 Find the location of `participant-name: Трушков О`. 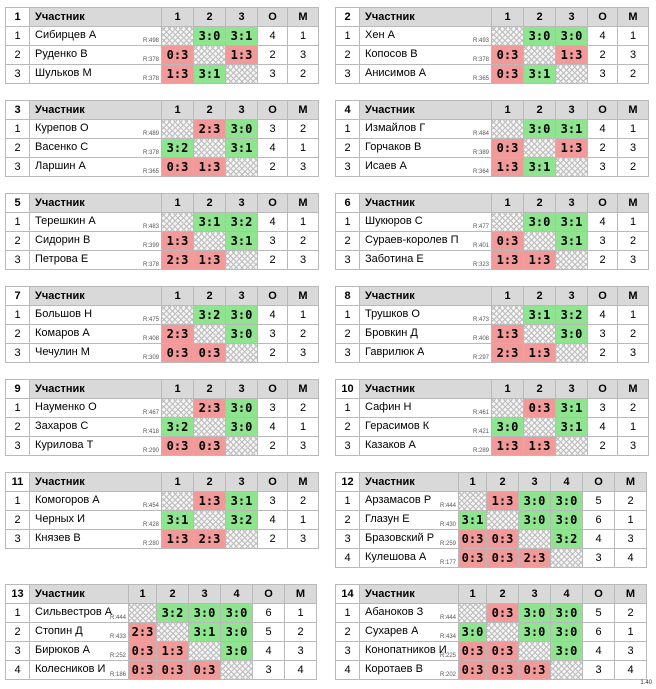

participant-name: Трушков О is located at coordinates (392, 313).